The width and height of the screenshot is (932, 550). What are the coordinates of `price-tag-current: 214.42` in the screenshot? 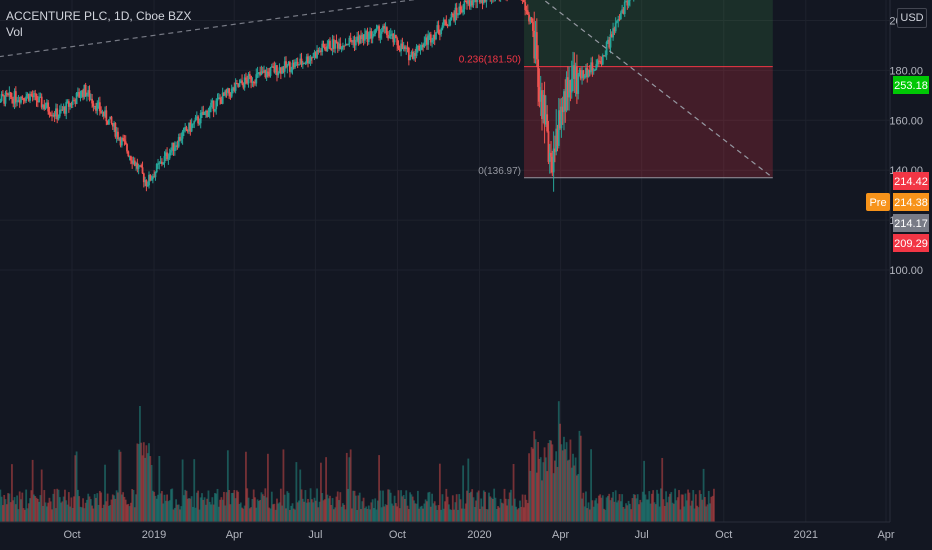 It's located at (911, 181).